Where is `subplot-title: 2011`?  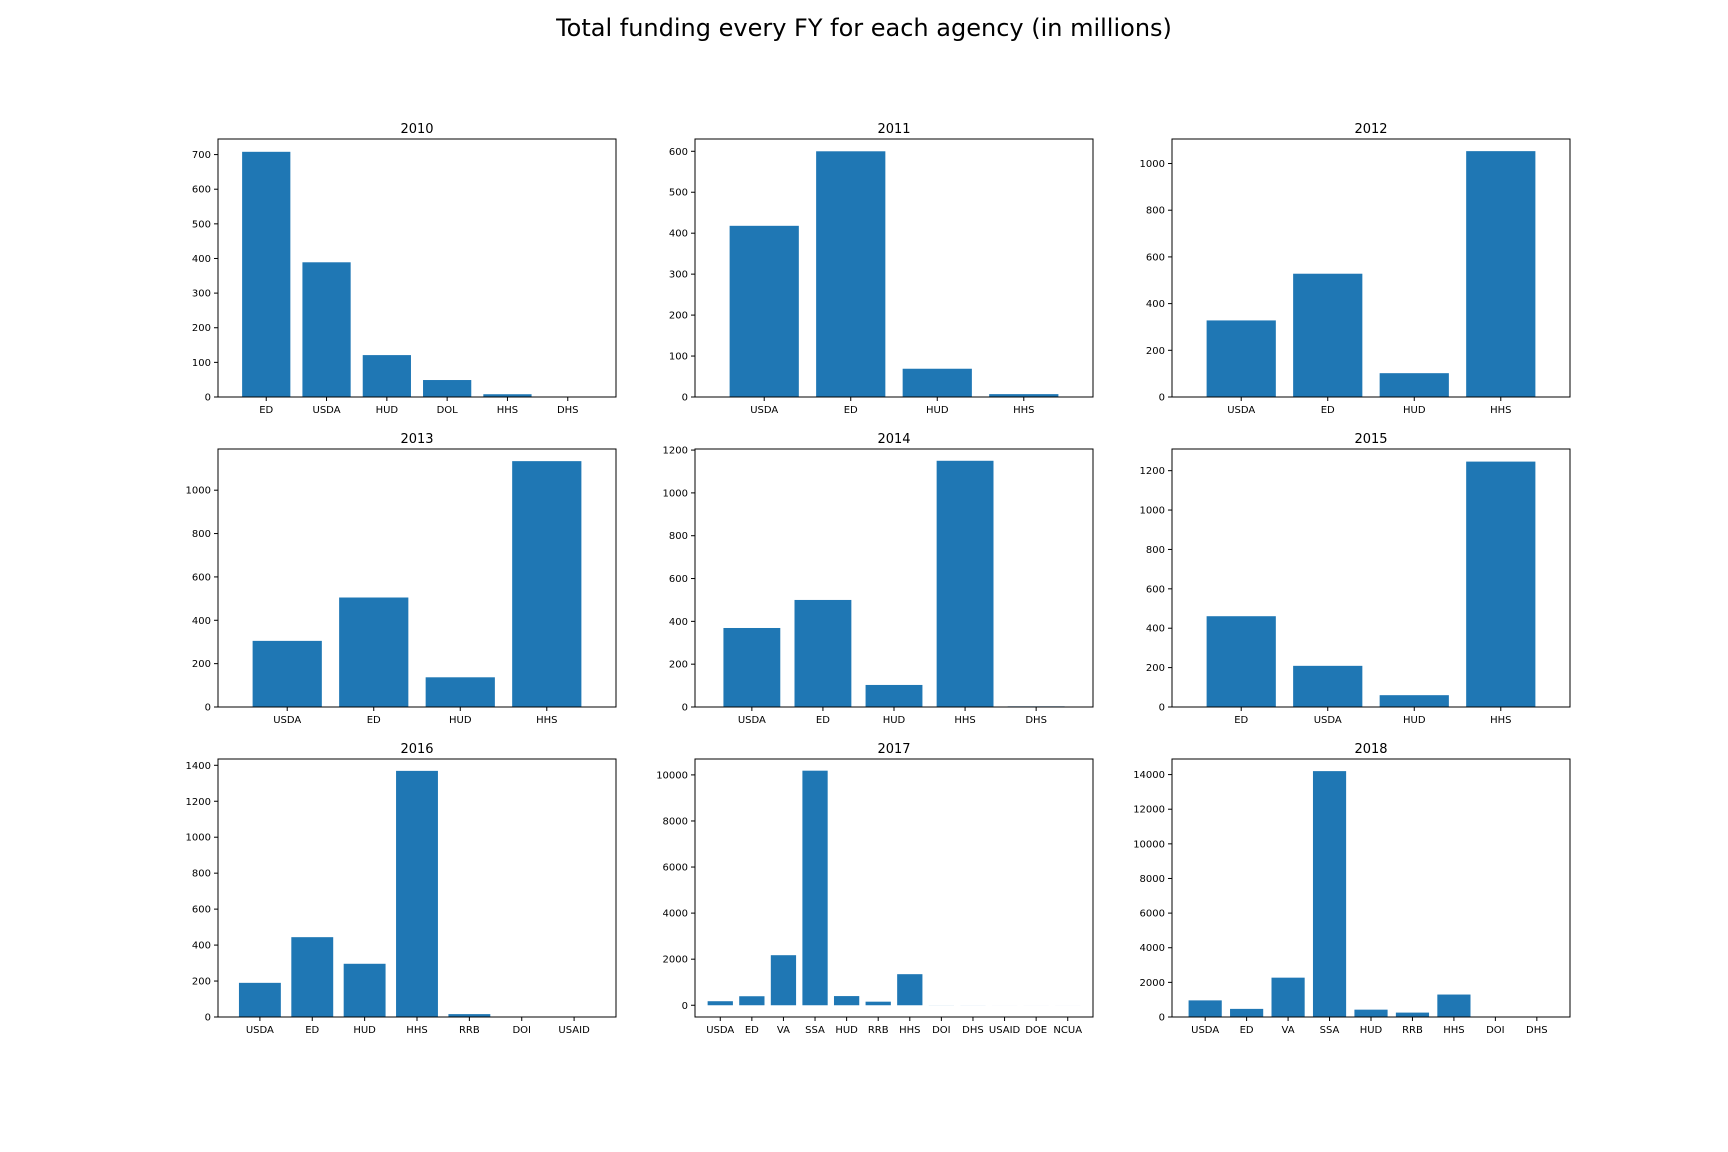 subplot-title: 2011 is located at coordinates (893, 129).